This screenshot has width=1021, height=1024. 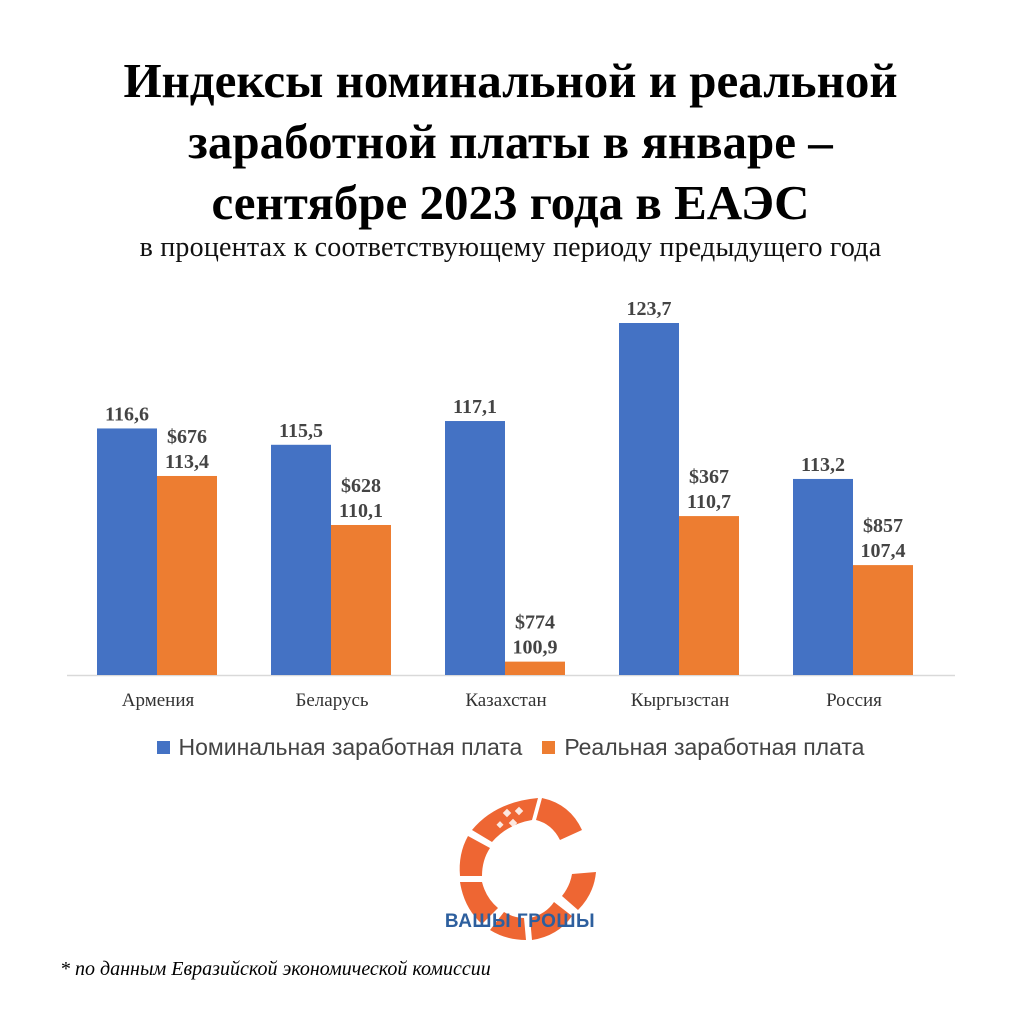 I want to click on data-label-real-3: 100,9, so click(x=535, y=648).